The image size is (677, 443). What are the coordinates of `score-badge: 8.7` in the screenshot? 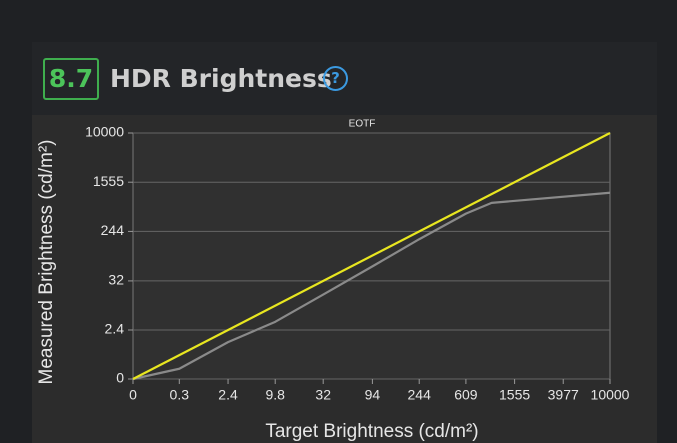 It's located at (71, 79).